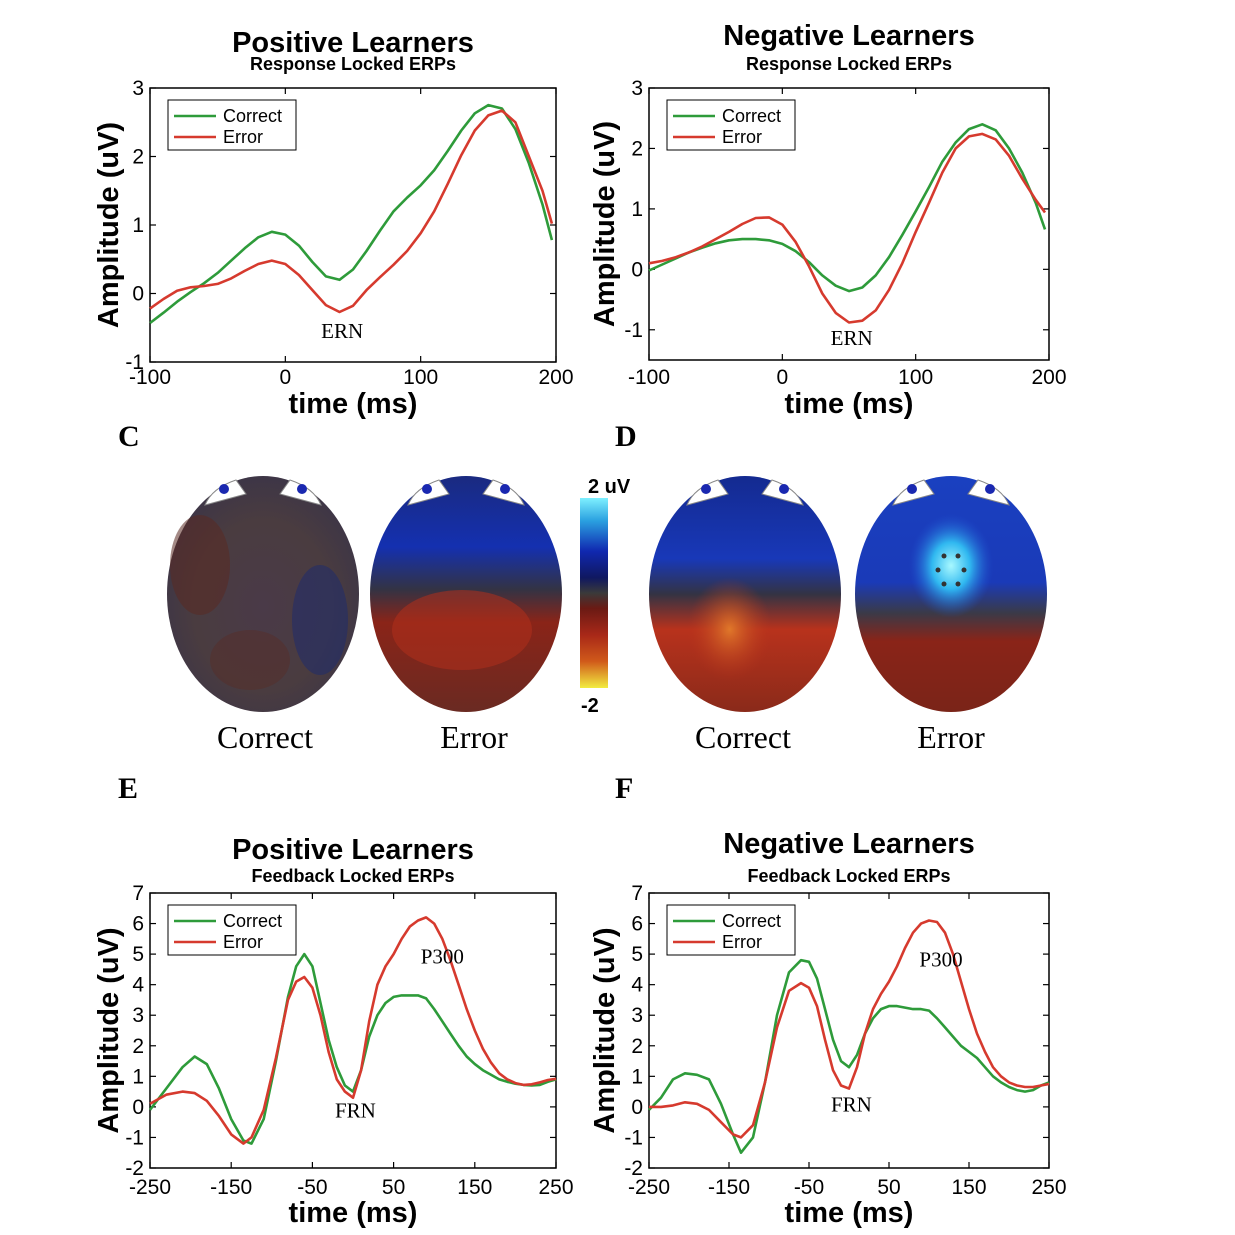 The width and height of the screenshot is (1235, 1235). I want to click on y-tick-label: 6, so click(637, 924).